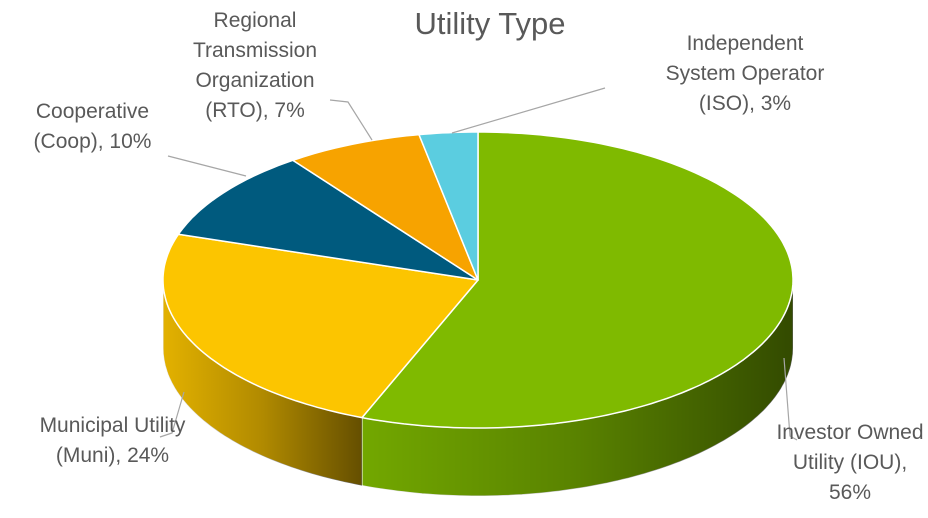 This screenshot has width=928, height=518. I want to click on chart-title: Utility Type, so click(490, 23).